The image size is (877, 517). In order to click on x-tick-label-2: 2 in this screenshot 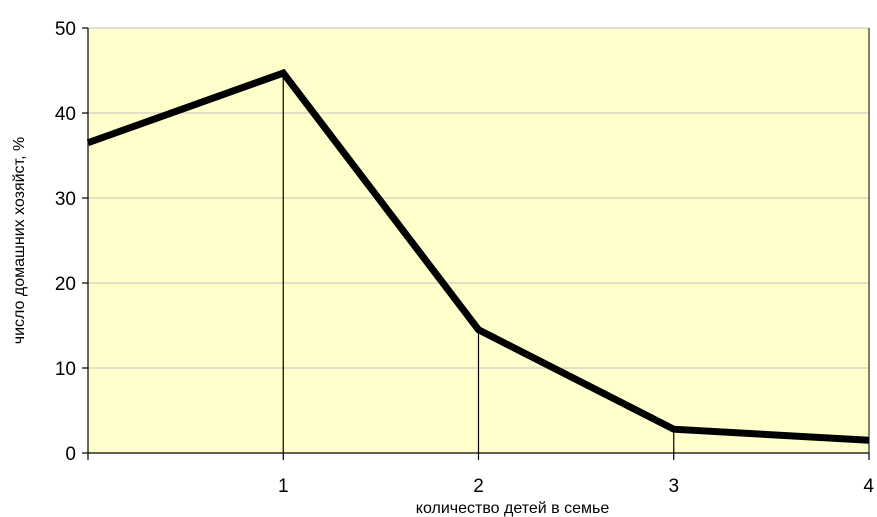, I will do `click(478, 486)`.